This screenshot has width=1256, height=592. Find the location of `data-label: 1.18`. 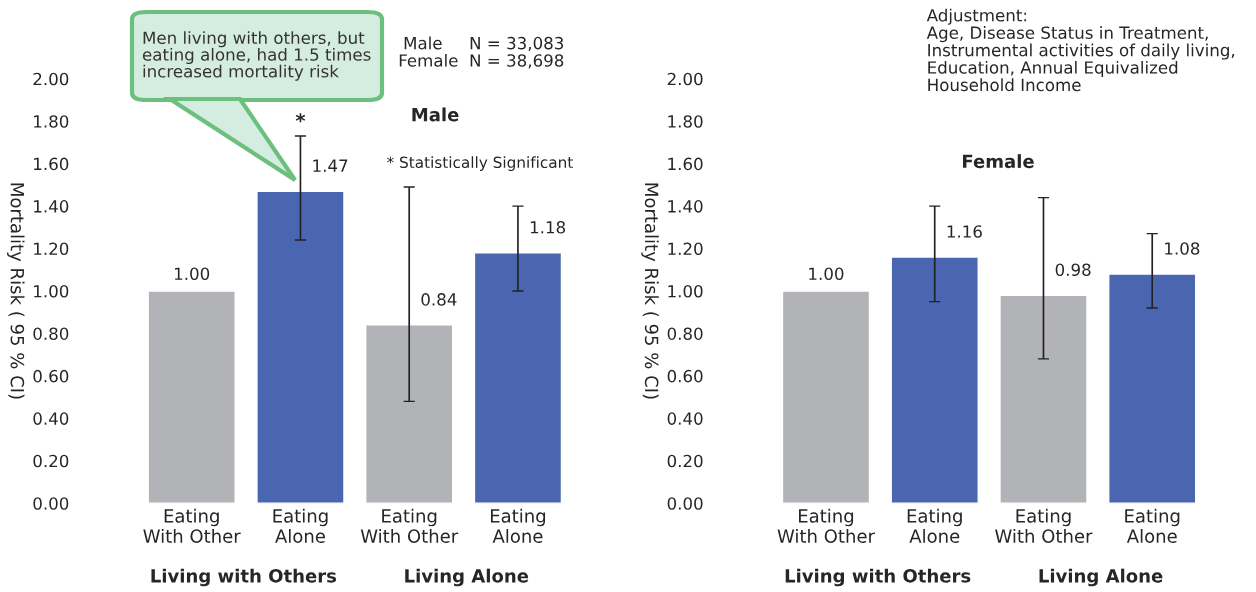

data-label: 1.18 is located at coordinates (548, 227).